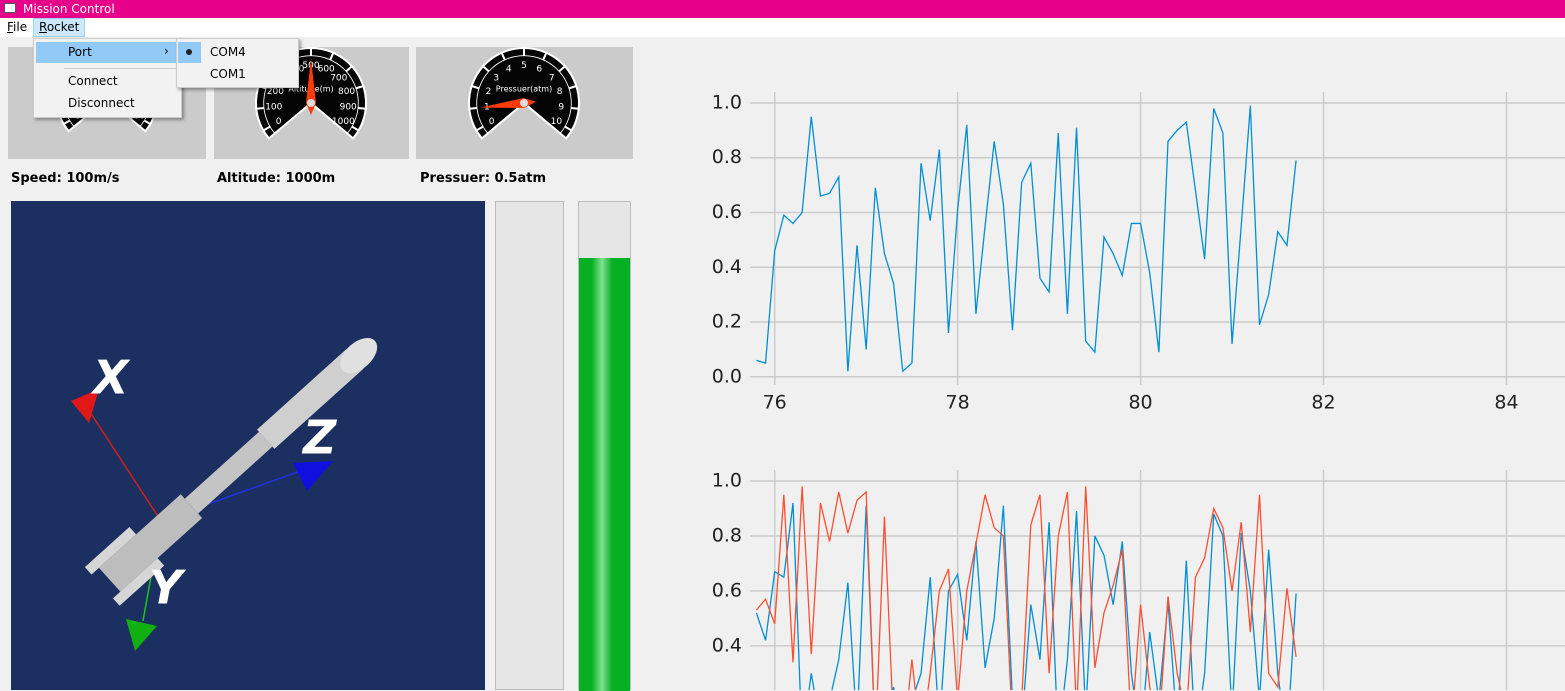  Describe the element at coordinates (524, 89) in the screenshot. I see `gauge-title: Pressuer(atm)` at that location.